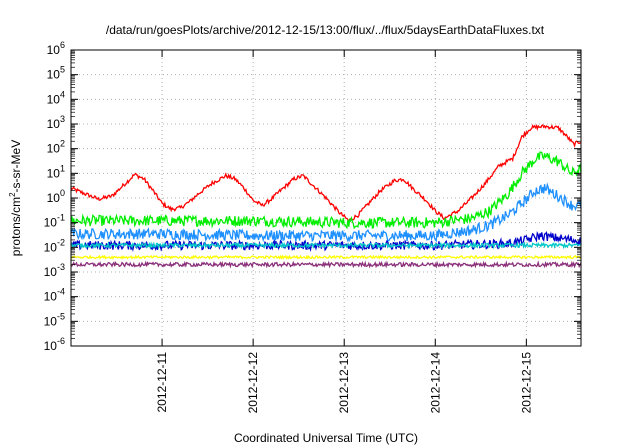 The image size is (640, 448). Describe the element at coordinates (54, 270) in the screenshot. I see `y-tick-label: 10⁻³` at that location.